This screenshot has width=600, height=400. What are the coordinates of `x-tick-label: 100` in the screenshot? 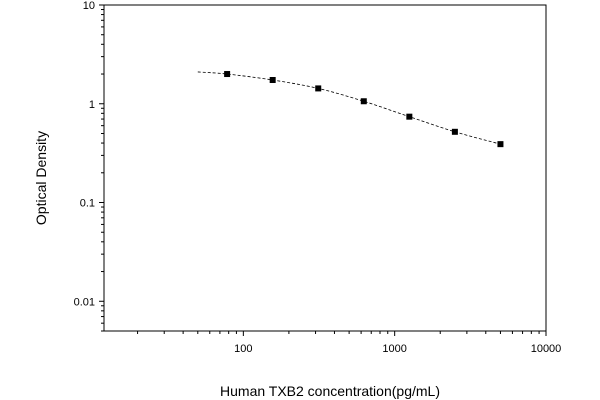 It's located at (243, 349).